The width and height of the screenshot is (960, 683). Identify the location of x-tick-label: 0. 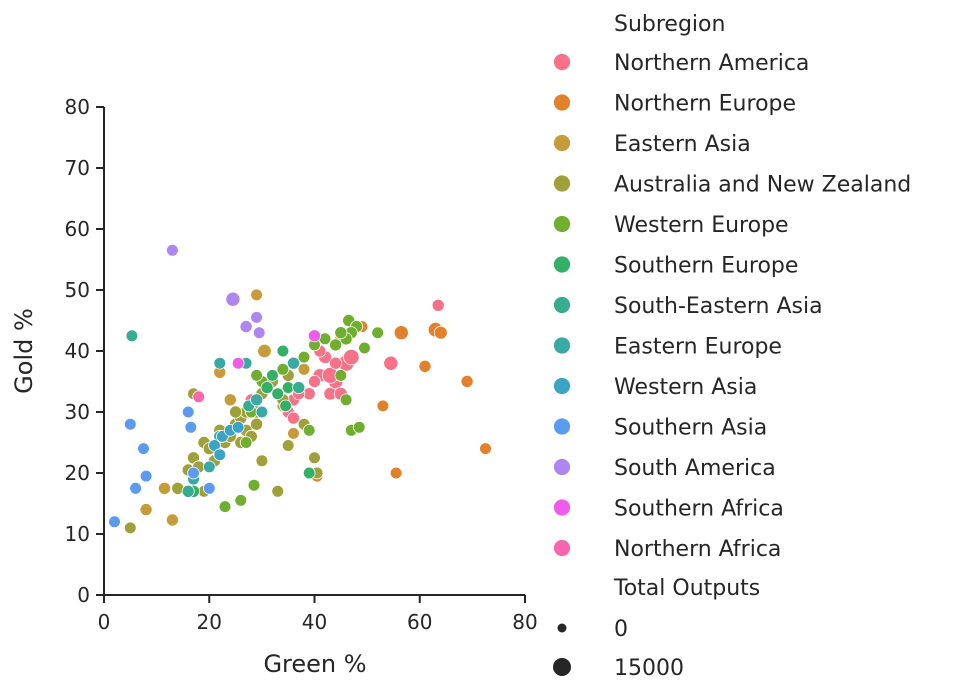
(104, 622).